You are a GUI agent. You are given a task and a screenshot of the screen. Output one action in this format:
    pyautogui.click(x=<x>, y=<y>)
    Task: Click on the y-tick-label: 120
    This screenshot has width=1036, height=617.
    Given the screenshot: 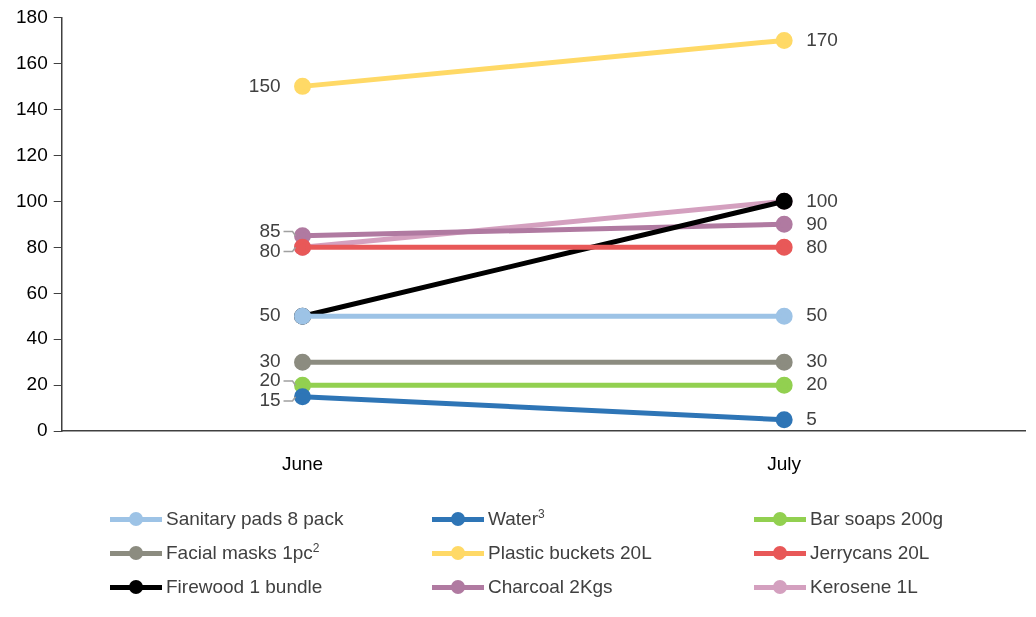 What is the action you would take?
    pyautogui.click(x=32, y=154)
    